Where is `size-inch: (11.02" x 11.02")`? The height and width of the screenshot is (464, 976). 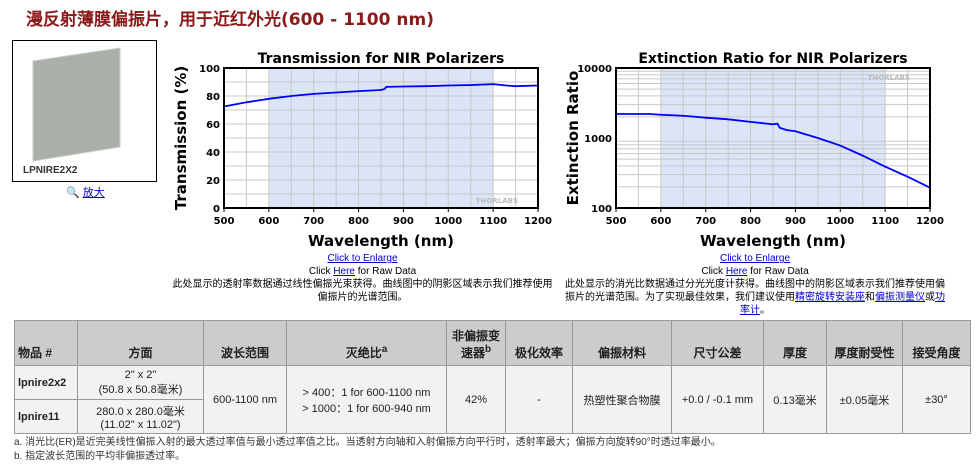
size-inch: (11.02" x 11.02") is located at coordinates (140, 424).